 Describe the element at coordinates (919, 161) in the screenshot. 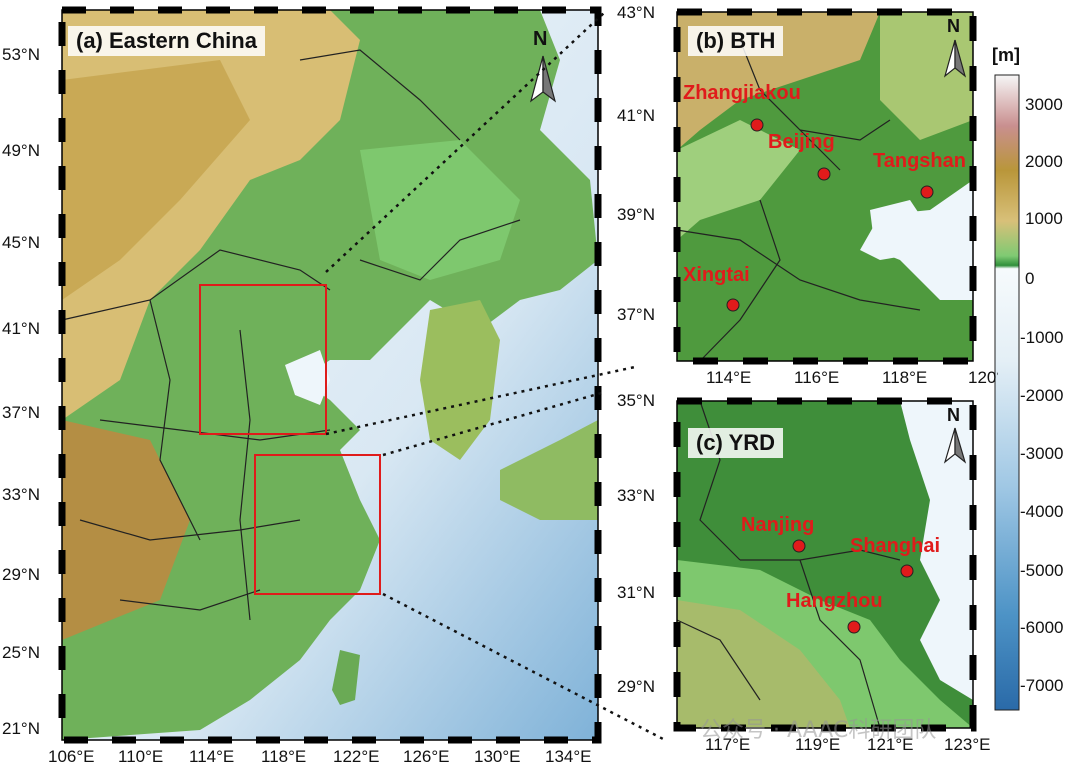

I see `city-label-tangshan: Tangshan` at that location.